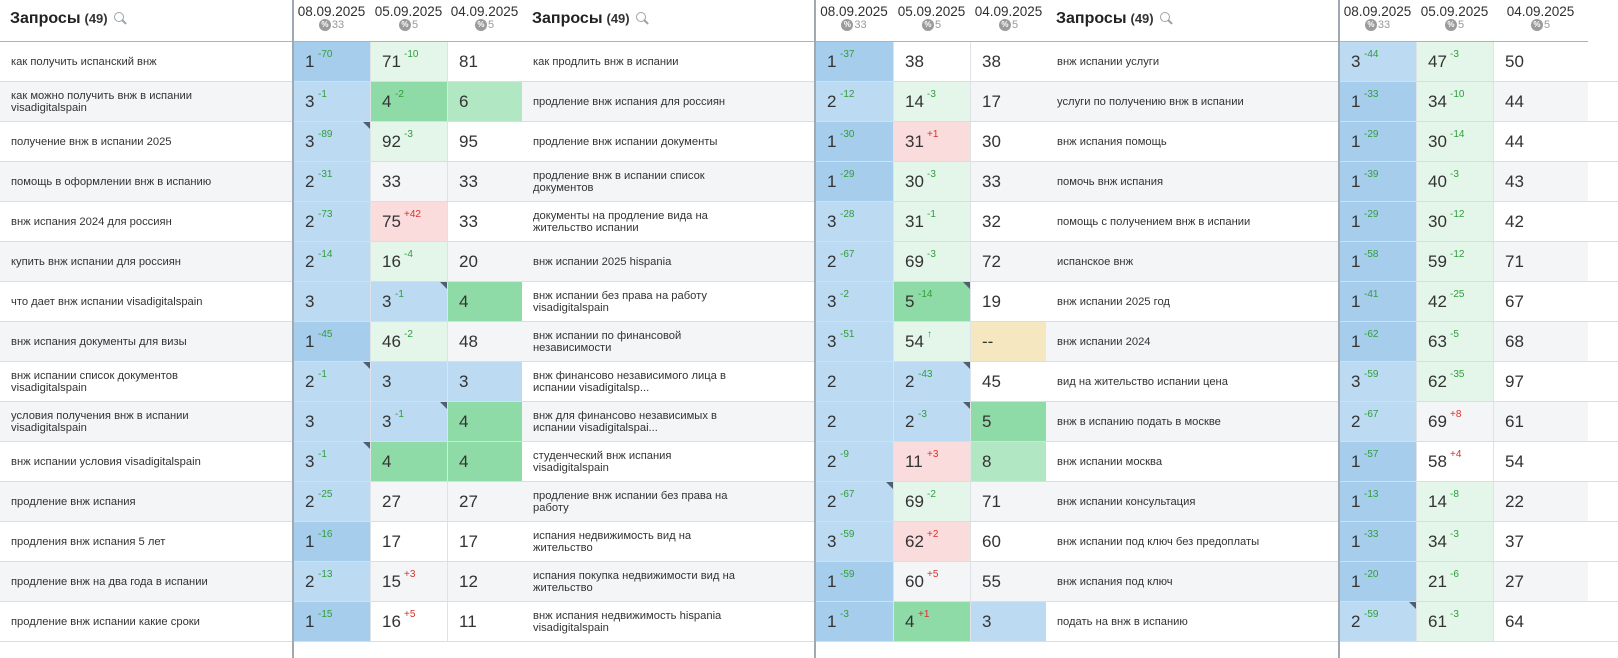 Image resolution: width=1618 pixels, height=658 pixels. I want to click on query-cell: помочь внж испания, so click(1192, 182).